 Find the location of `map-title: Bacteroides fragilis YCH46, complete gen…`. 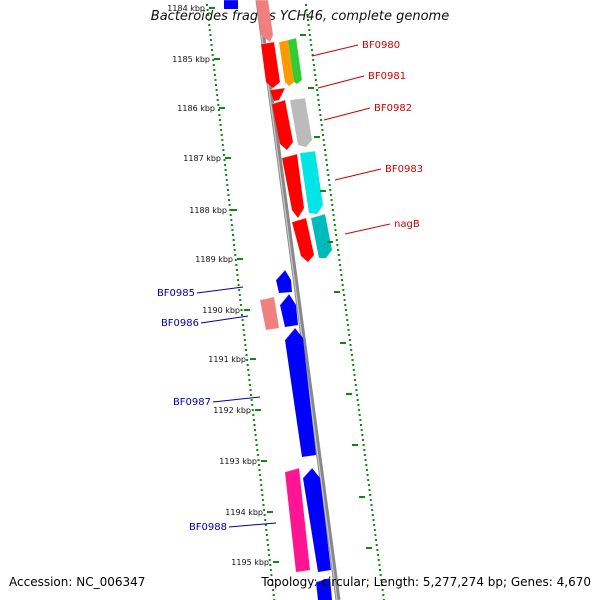

map-title: Bacteroides fragilis YCH46, complete gen… is located at coordinates (300, 16).